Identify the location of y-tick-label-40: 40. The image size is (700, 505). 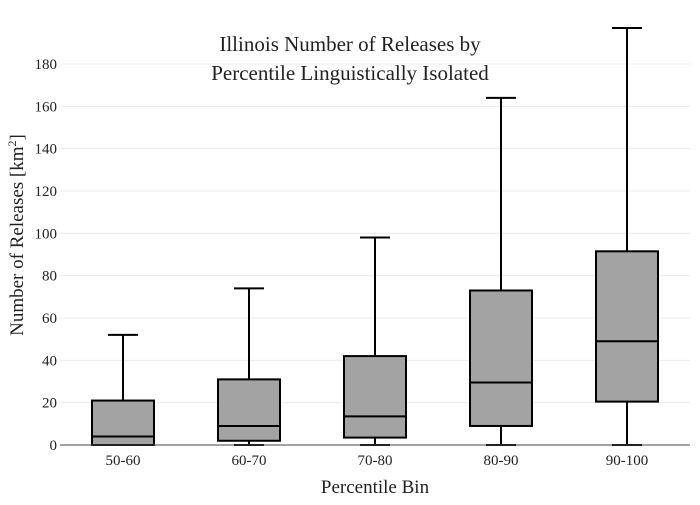
(49, 361).